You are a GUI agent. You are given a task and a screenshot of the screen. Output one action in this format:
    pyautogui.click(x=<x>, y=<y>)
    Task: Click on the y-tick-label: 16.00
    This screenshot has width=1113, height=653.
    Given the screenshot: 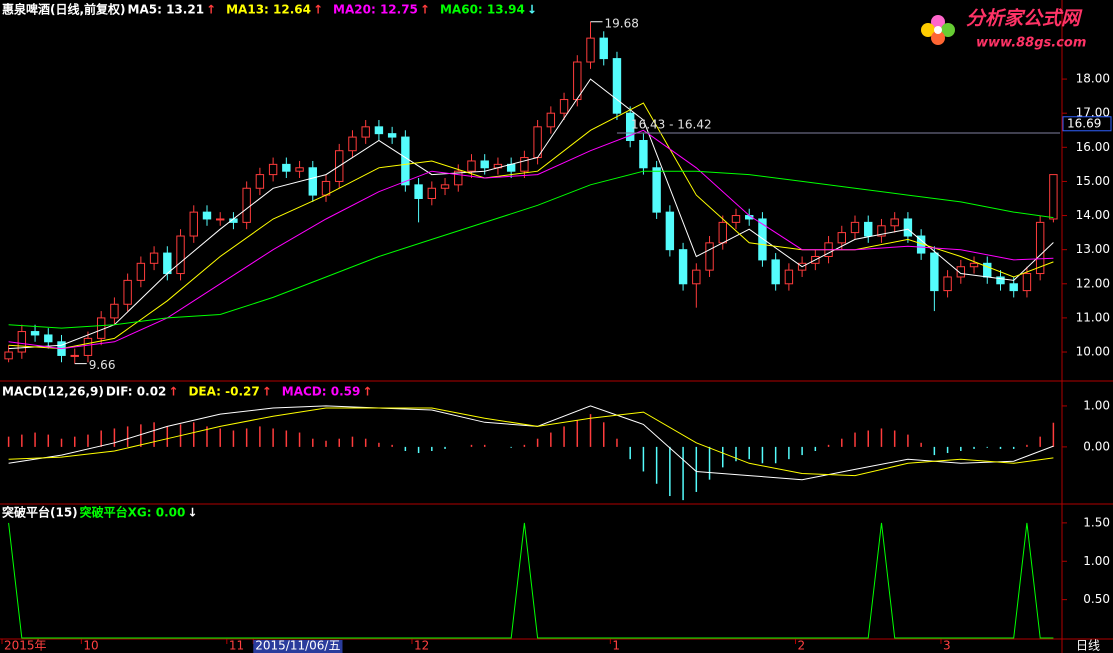 What is the action you would take?
    pyautogui.click(x=1093, y=147)
    